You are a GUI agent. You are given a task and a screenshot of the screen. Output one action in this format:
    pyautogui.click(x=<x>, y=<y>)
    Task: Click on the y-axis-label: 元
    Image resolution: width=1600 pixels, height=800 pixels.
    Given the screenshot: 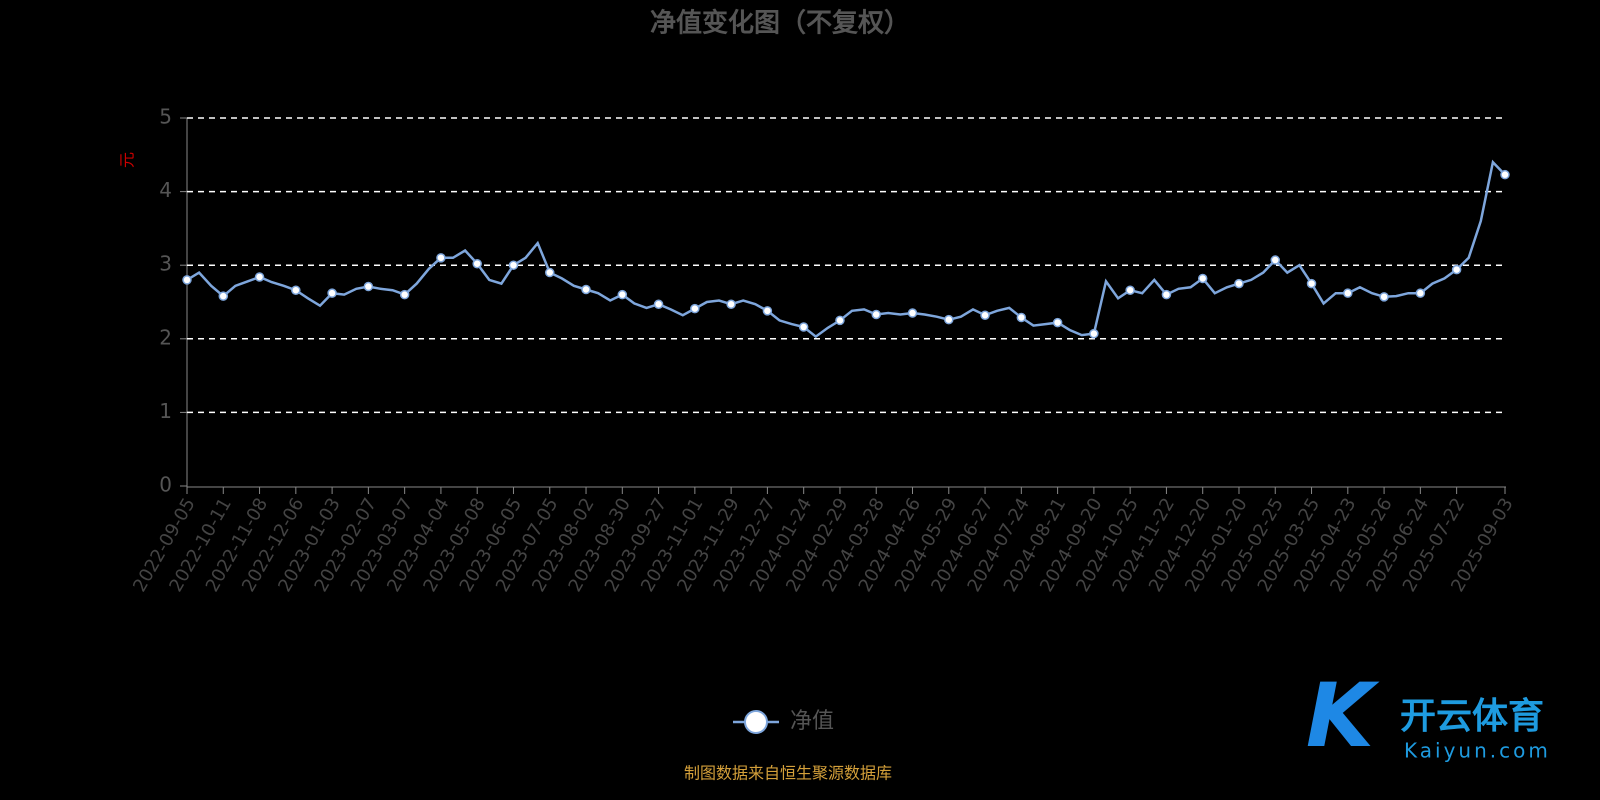 What is the action you would take?
    pyautogui.click(x=127, y=160)
    